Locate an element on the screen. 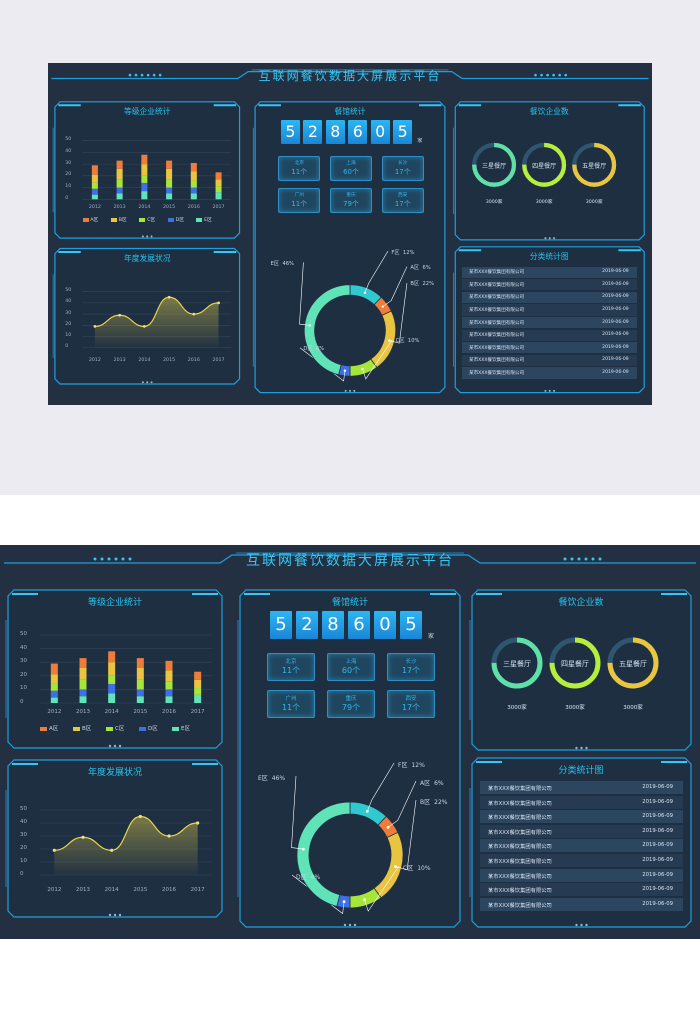  bar-y-tick: 30 is located at coordinates (23, 661).